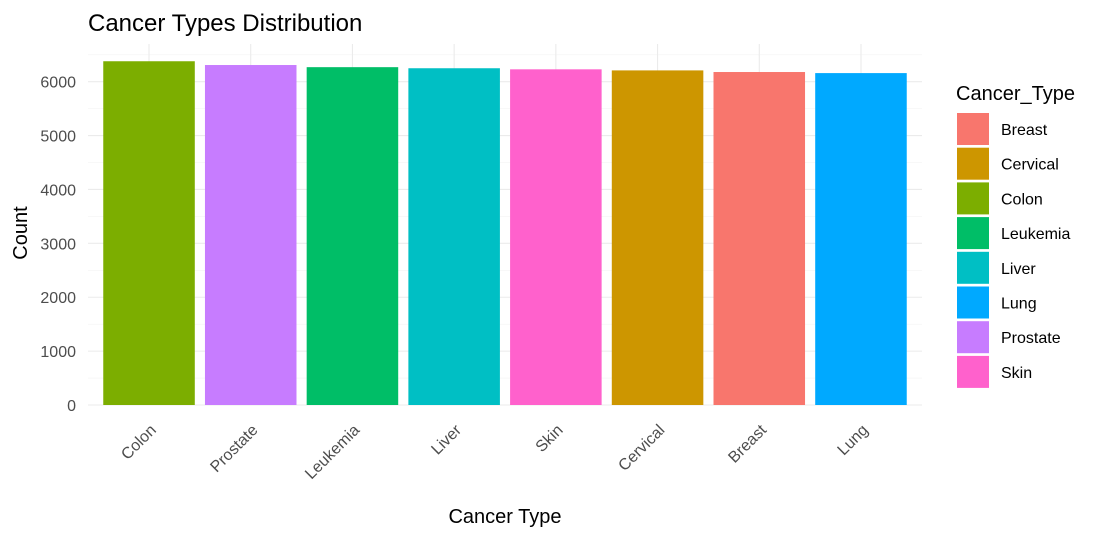 The image size is (1108, 537). What do you see at coordinates (1024, 130) in the screenshot?
I see `legend-label: Breast` at bounding box center [1024, 130].